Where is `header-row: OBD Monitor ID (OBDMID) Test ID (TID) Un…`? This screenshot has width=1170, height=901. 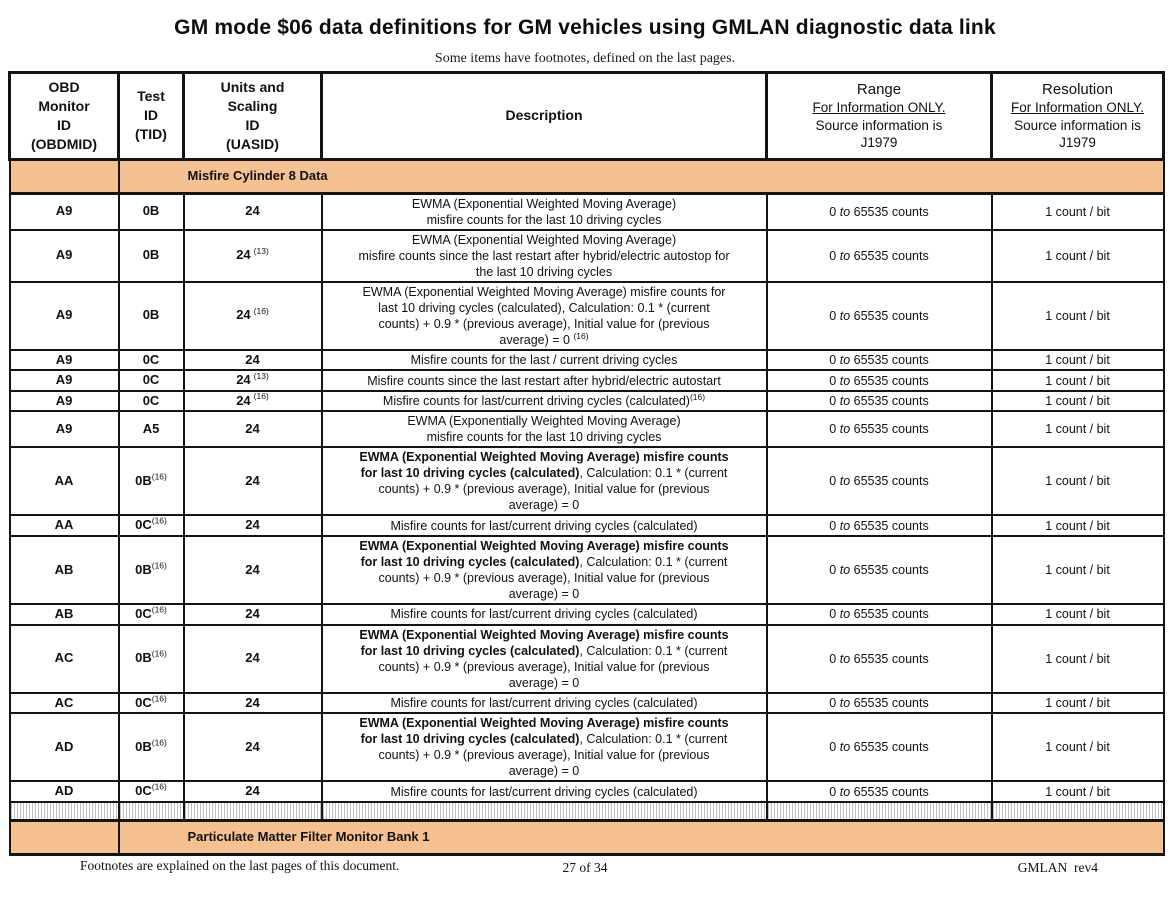
header-row: OBD Monitor ID (OBDMID) Test ID (TID) Un… is located at coordinates (586, 116).